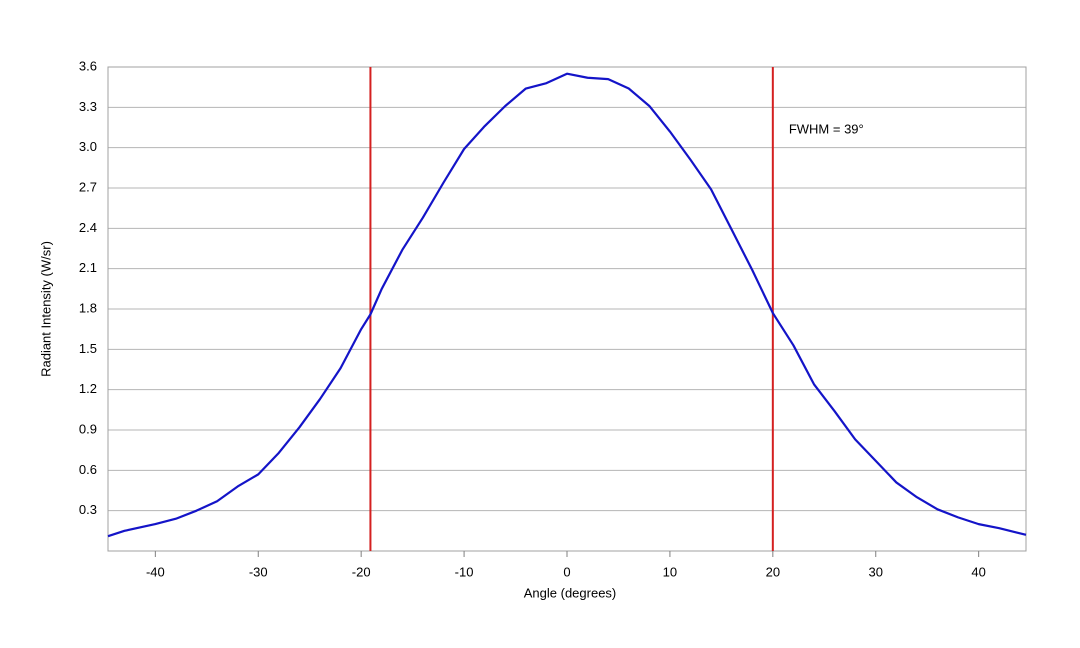  I want to click on x-tick-label: -10, so click(464, 571).